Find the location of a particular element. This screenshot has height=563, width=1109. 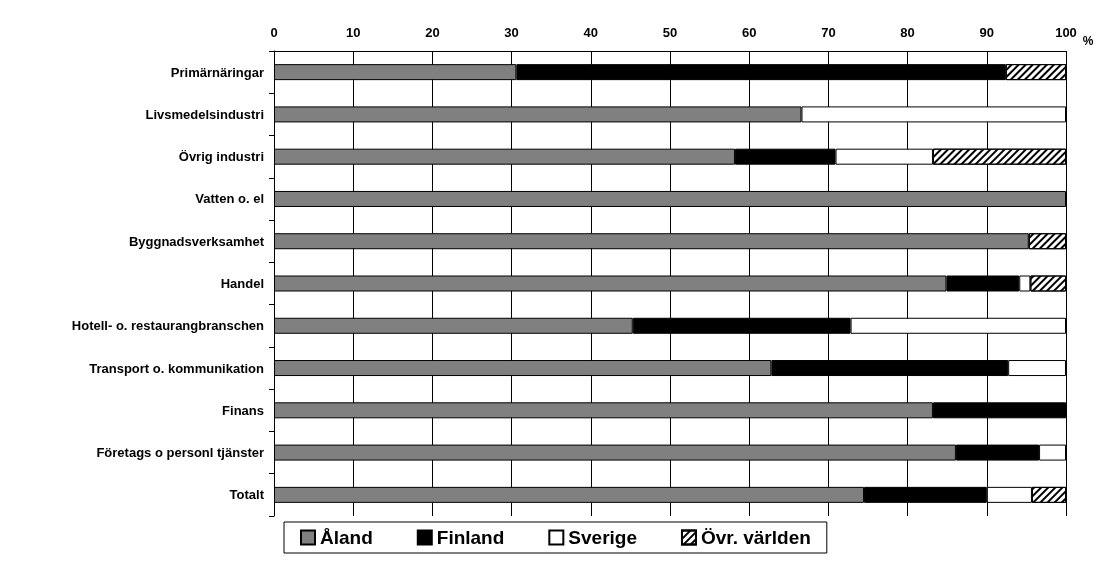

x-tick-label: 80 is located at coordinates (907, 32).